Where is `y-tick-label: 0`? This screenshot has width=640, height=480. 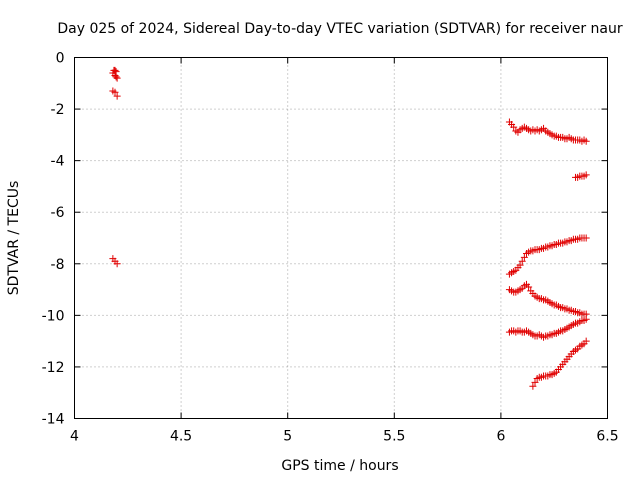
y-tick-label: 0 is located at coordinates (60, 59).